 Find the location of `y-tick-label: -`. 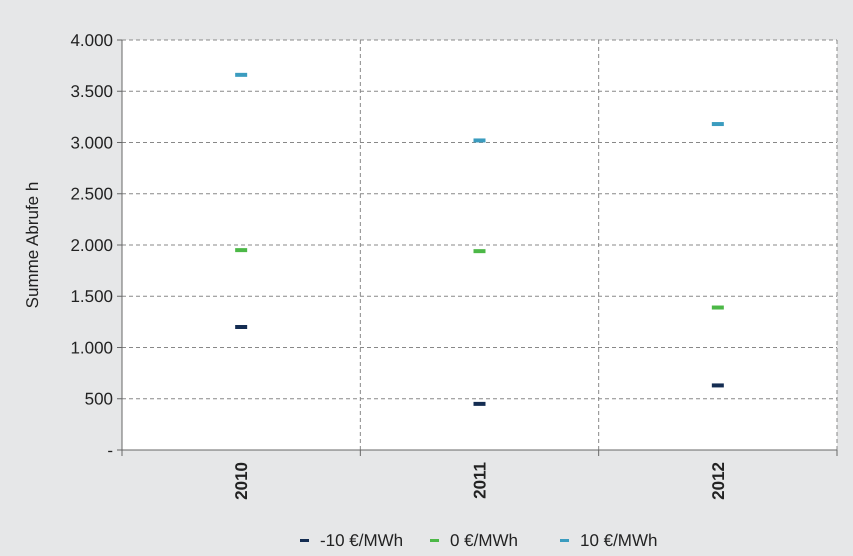

y-tick-label: - is located at coordinates (110, 450).